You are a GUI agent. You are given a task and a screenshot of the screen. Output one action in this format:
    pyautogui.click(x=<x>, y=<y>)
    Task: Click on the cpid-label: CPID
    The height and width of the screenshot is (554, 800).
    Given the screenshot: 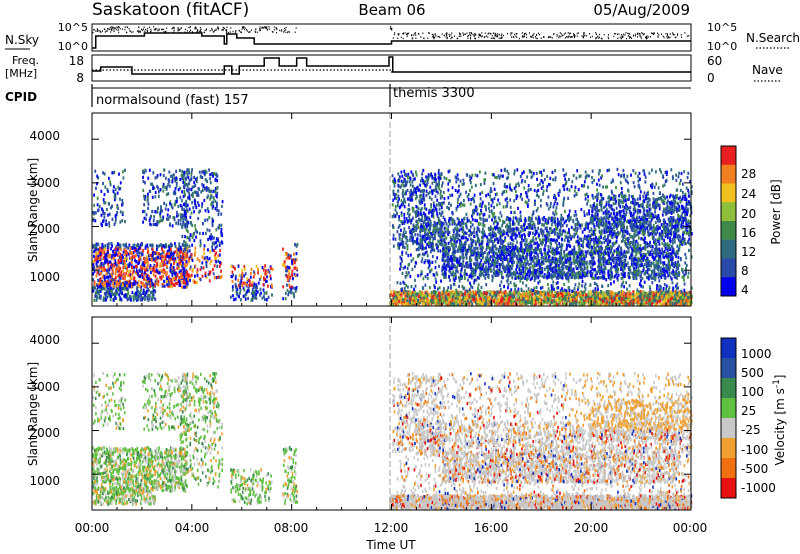 What is the action you would take?
    pyautogui.click(x=21, y=97)
    